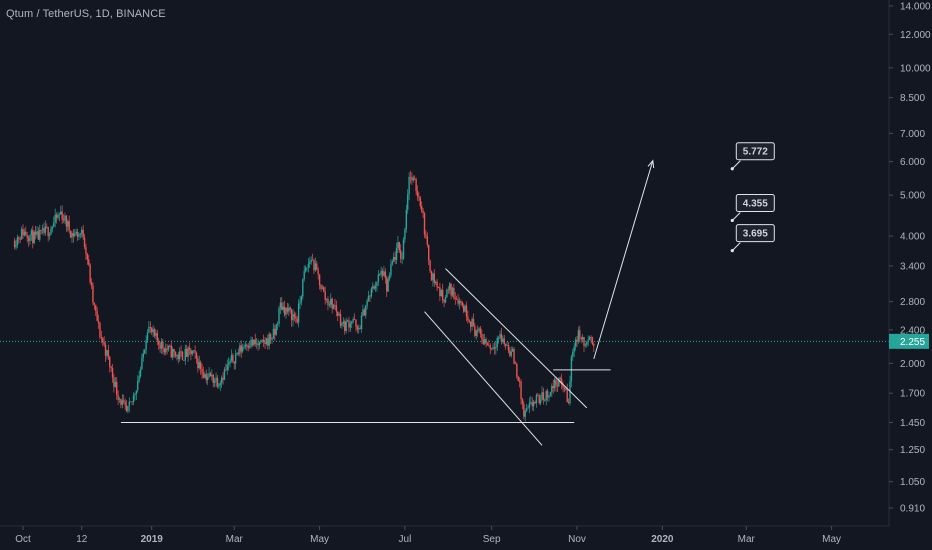 Image resolution: width=932 pixels, height=550 pixels. Describe the element at coordinates (915, 35) in the screenshot. I see `price-tick-label: 12.000` at that location.